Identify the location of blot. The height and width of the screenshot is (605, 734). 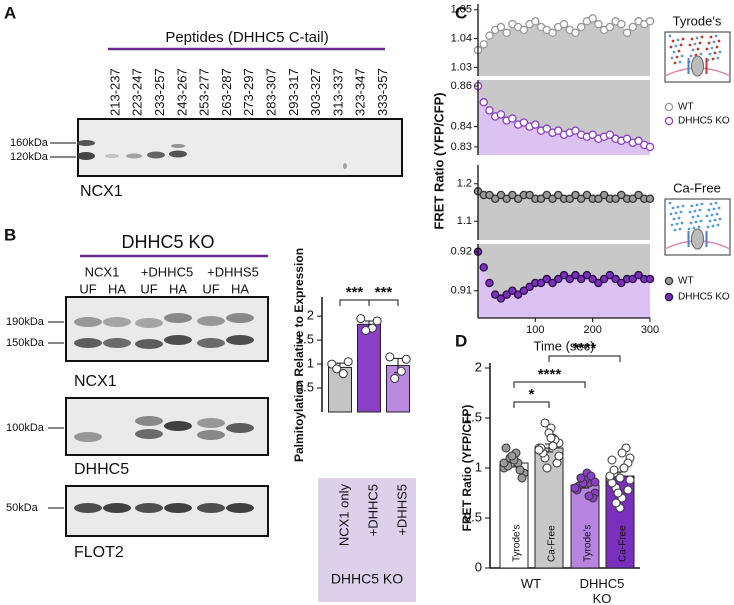
(167, 329).